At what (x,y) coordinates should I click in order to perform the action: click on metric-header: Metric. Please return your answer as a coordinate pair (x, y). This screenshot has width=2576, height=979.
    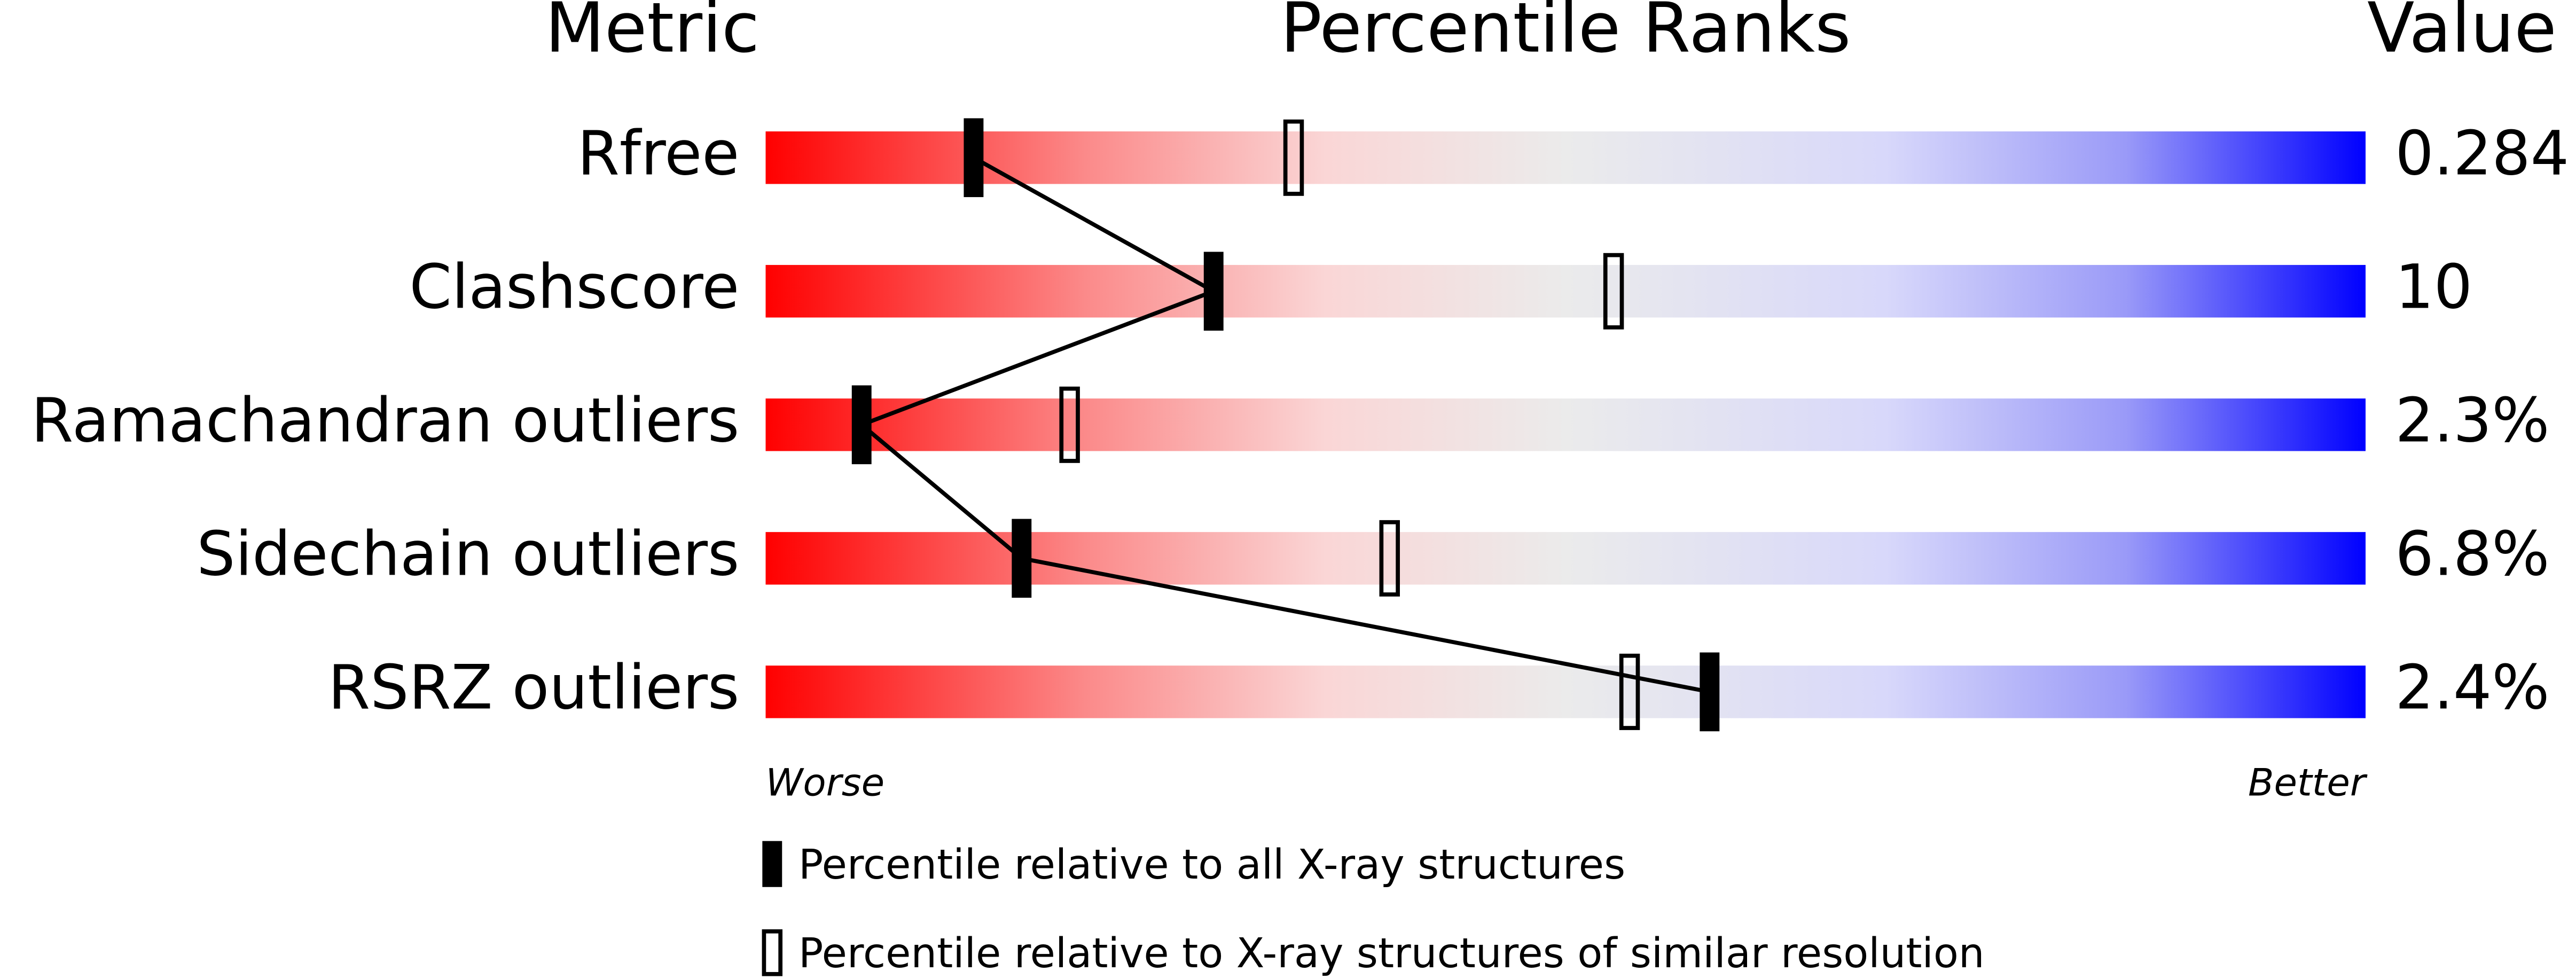
    Looking at the image, I should click on (652, 34).